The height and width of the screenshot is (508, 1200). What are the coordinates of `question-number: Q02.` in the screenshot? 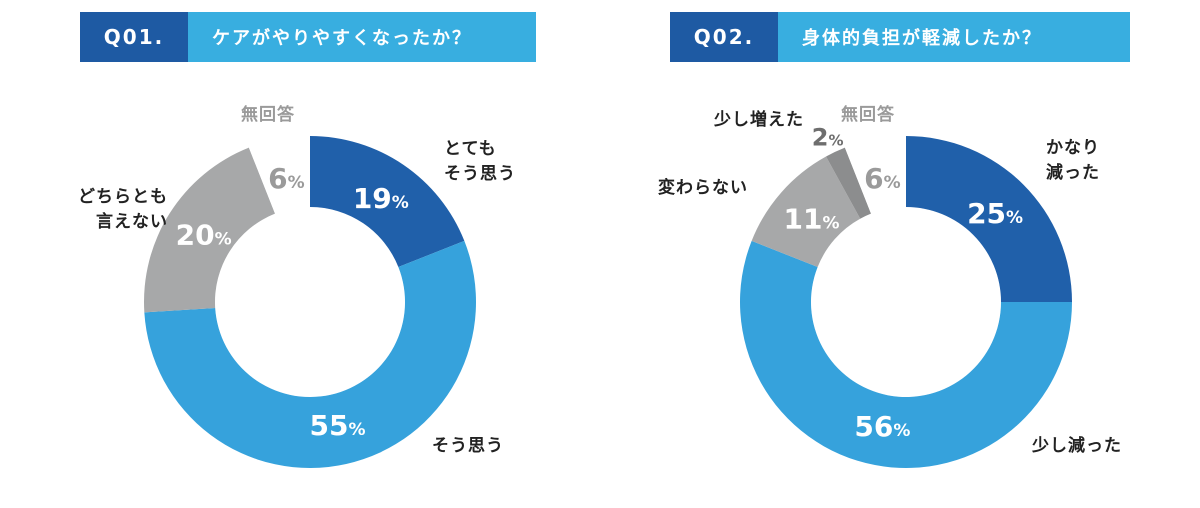 It's located at (724, 37).